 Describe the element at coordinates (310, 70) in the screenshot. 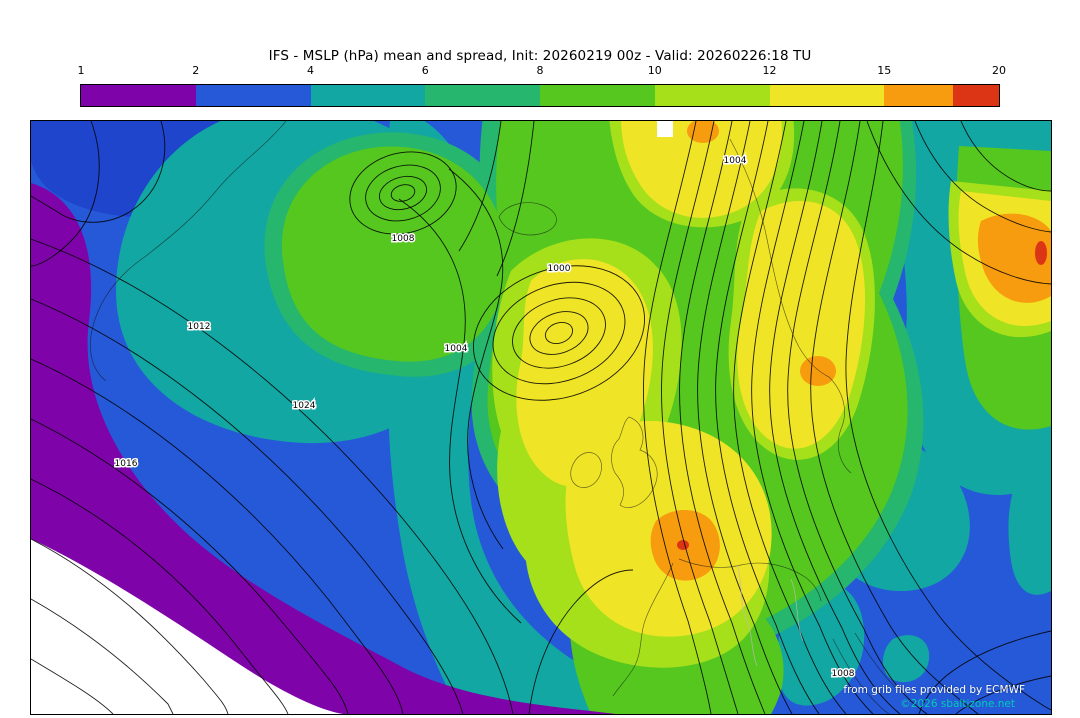

I see `colorbar-tick-label: 4` at that location.